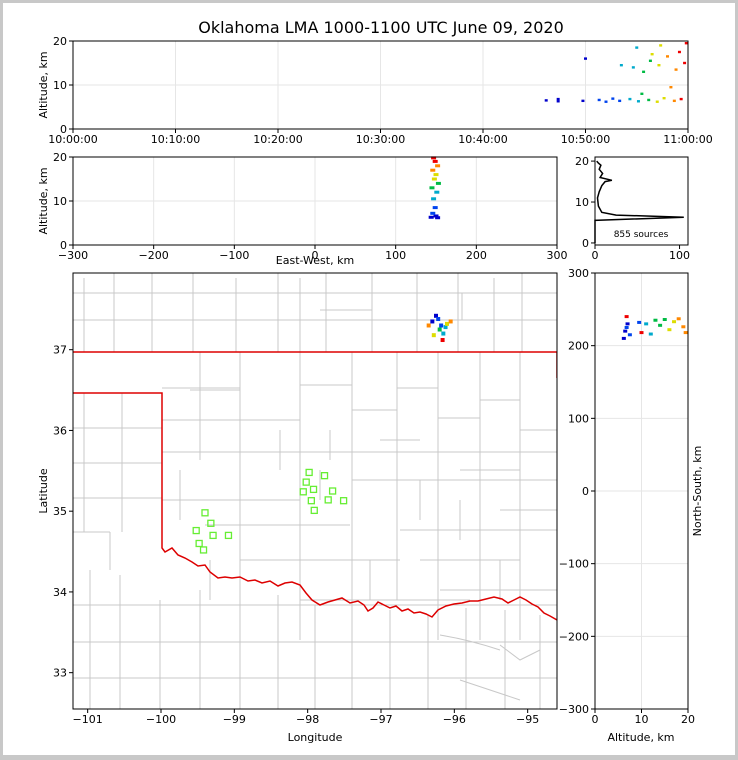  What do you see at coordinates (315, 737) in the screenshot?
I see `longitude-label: Longitude` at bounding box center [315, 737].